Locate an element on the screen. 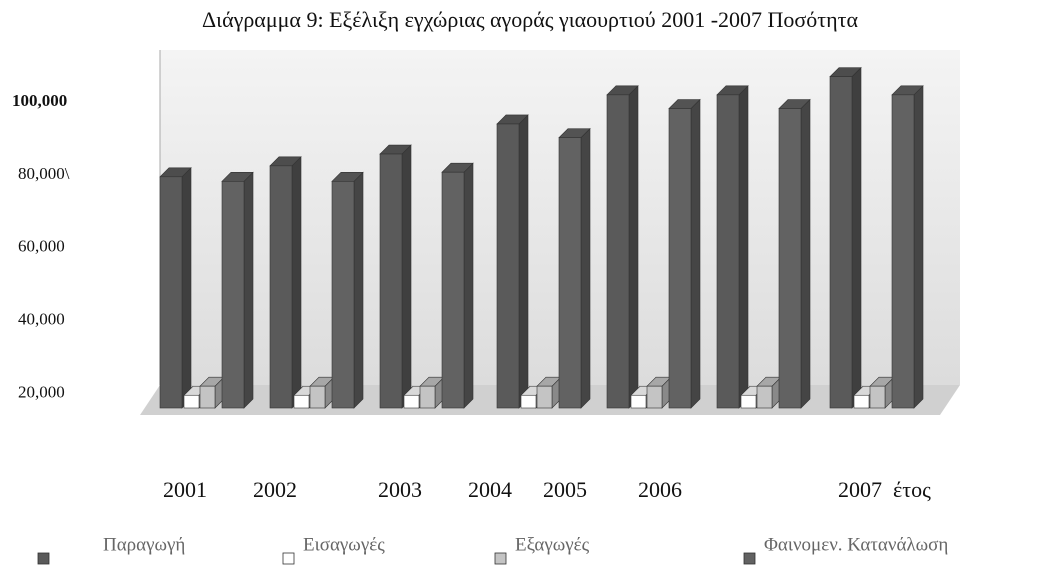  y-tick-label: 20,000 is located at coordinates (41, 391).